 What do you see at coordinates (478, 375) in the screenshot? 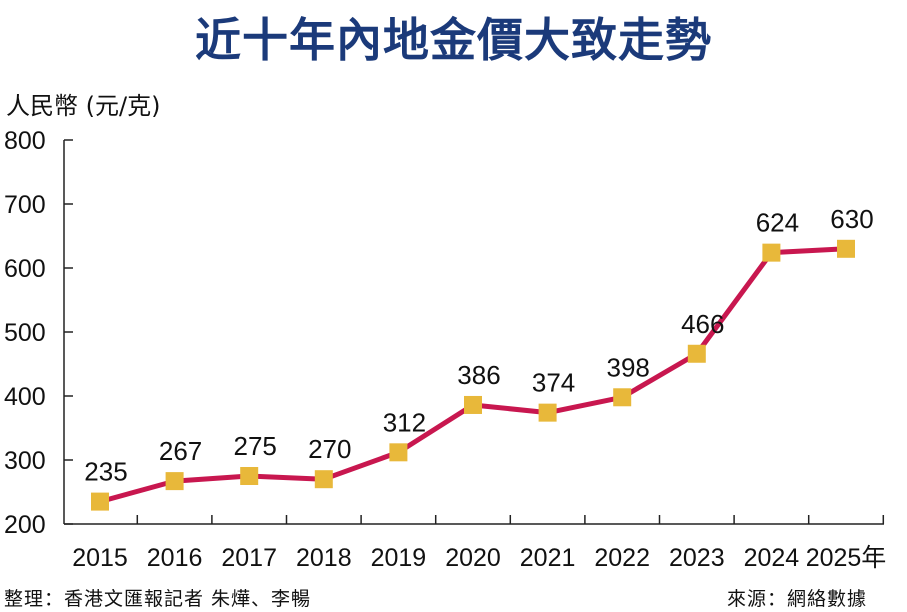
I see `data-label: 386` at bounding box center [478, 375].